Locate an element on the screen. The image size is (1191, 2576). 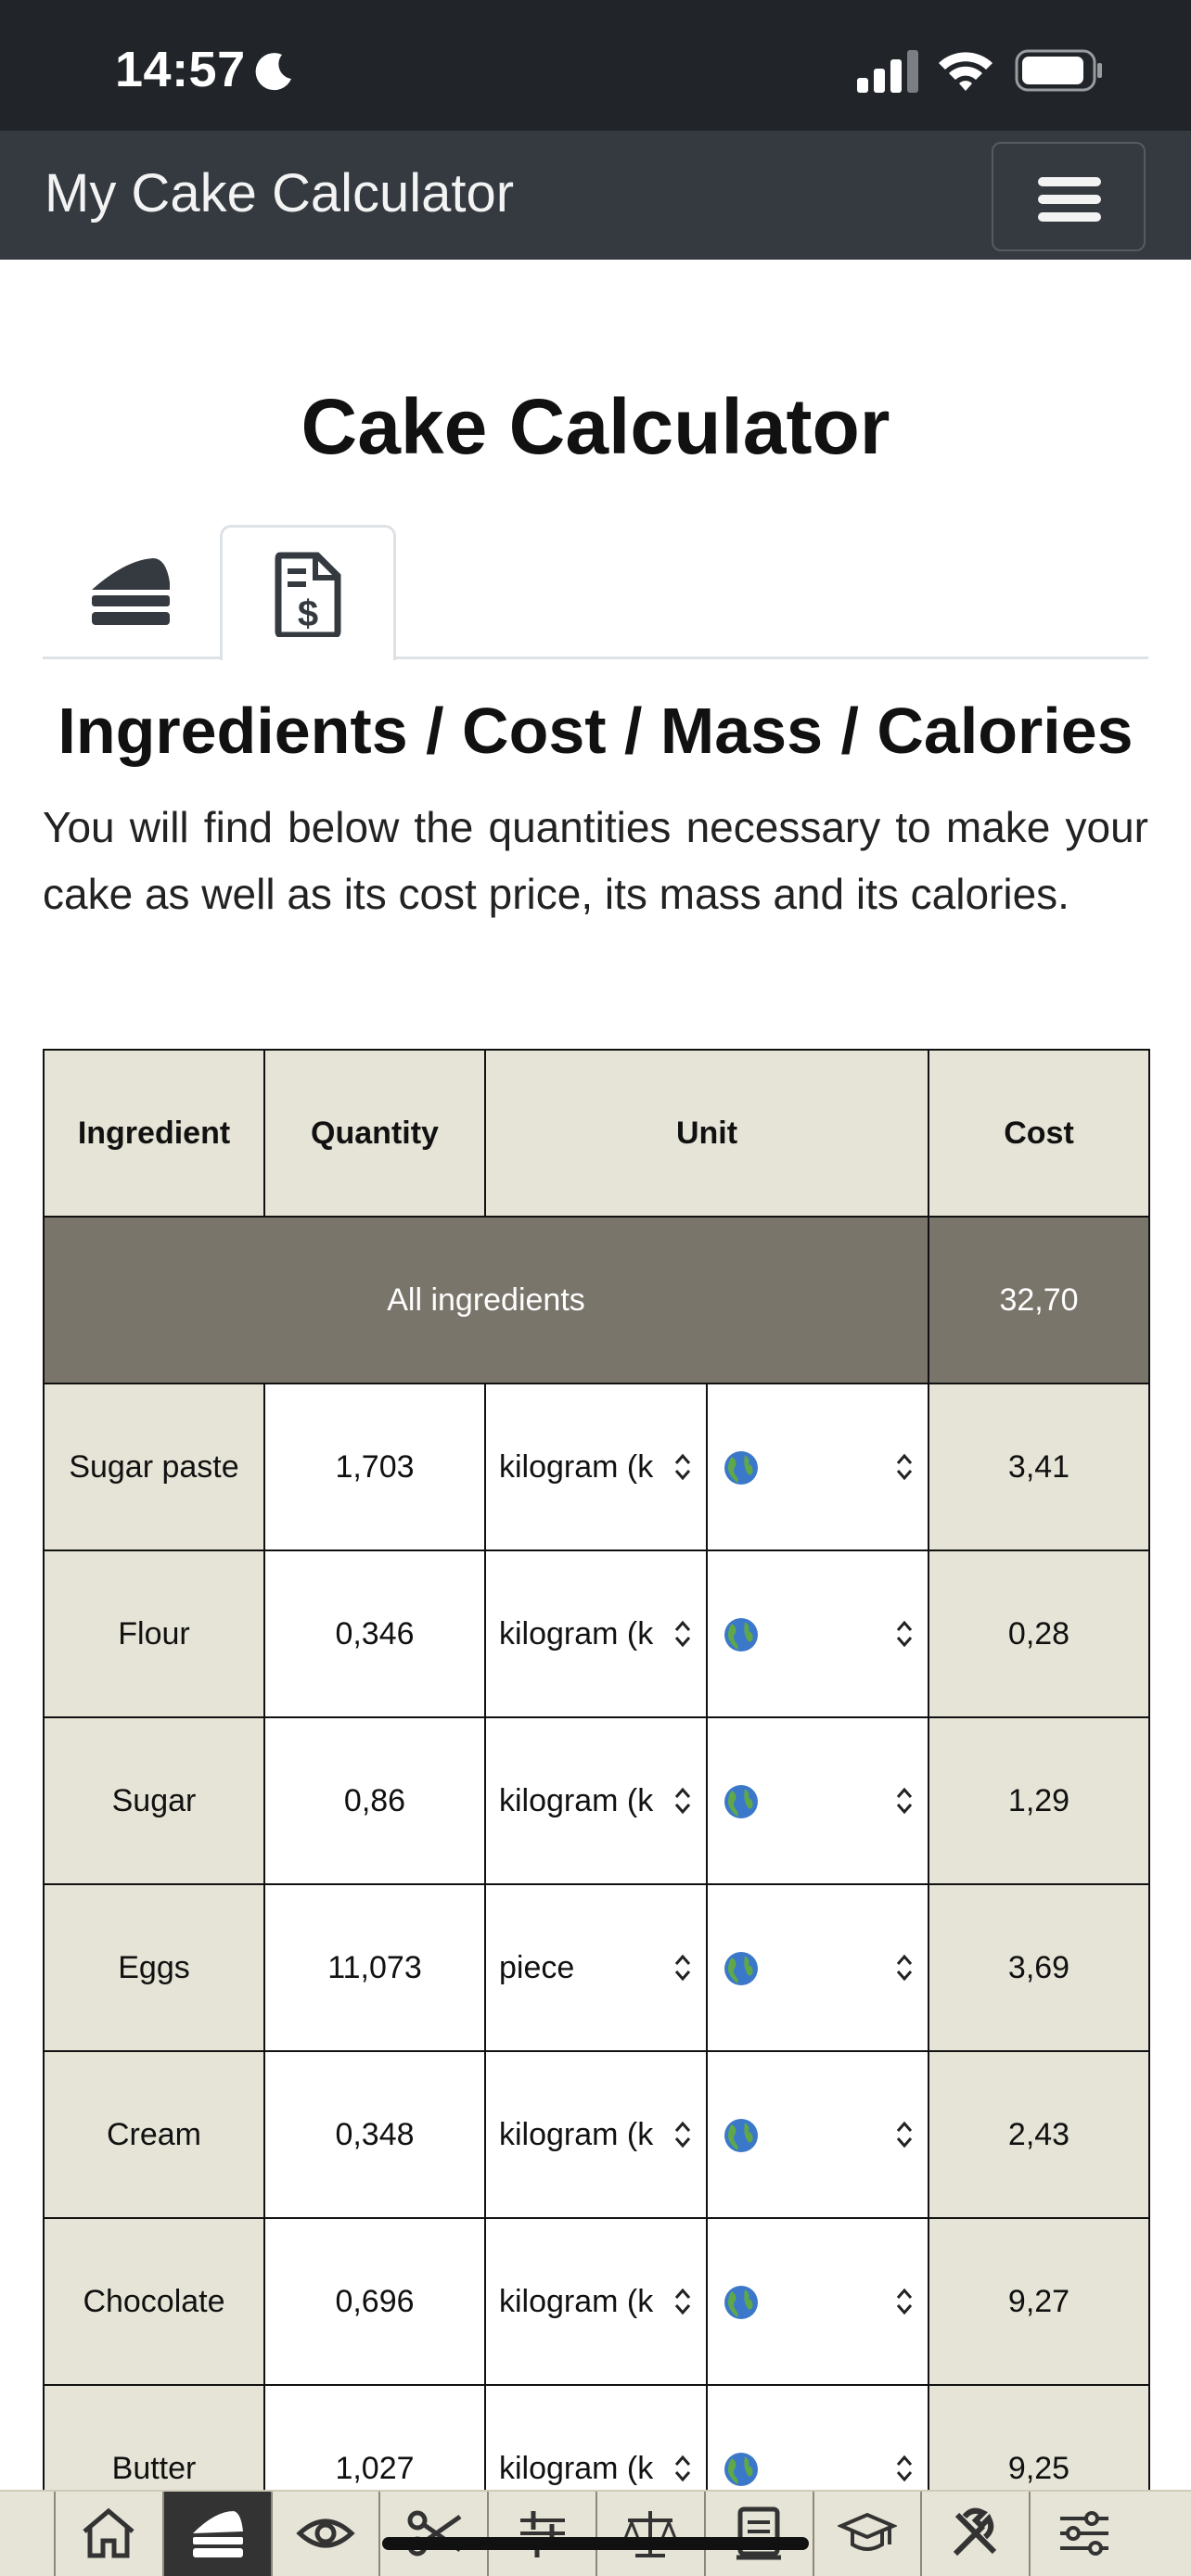
home-icon is located at coordinates (109, 2532).